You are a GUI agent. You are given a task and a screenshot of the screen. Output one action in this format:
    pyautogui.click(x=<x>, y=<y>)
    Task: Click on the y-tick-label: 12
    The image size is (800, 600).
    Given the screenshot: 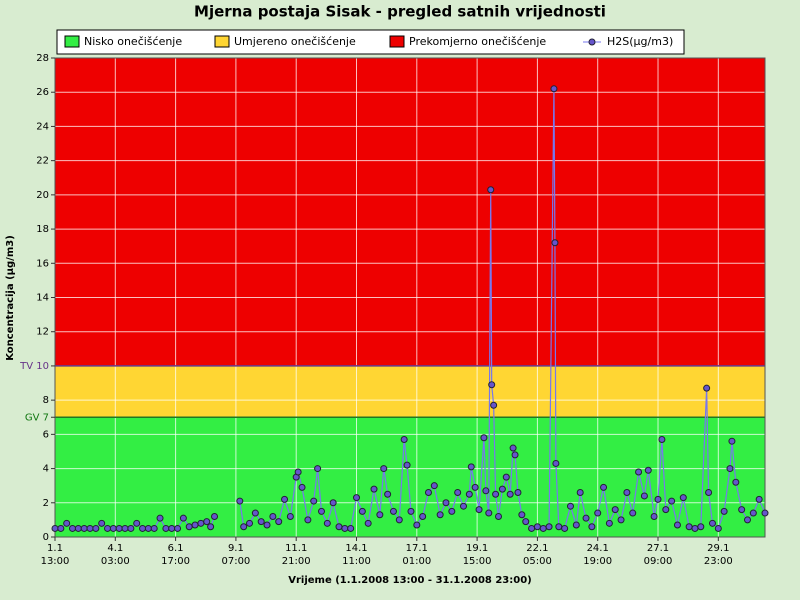 What is the action you would take?
    pyautogui.click(x=42, y=332)
    